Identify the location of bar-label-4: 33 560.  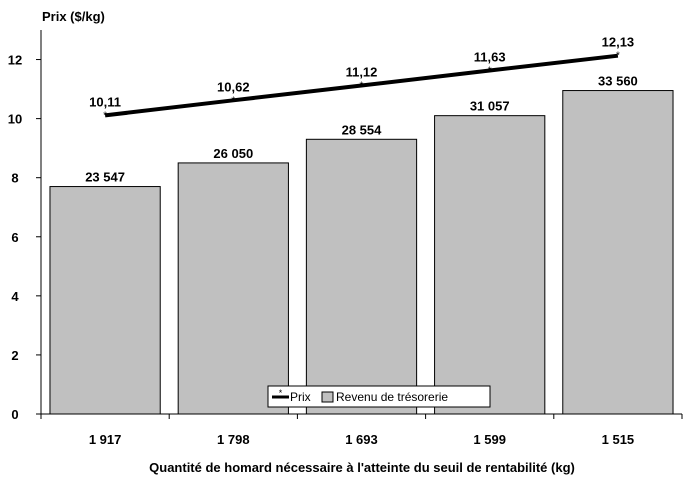
(618, 81).